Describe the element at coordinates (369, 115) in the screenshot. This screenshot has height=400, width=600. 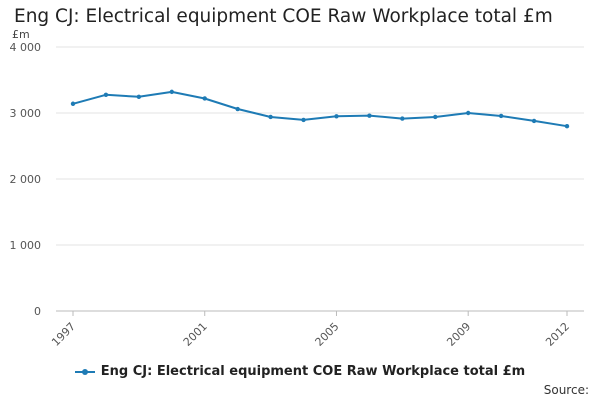
I see `data-point-2006` at that location.